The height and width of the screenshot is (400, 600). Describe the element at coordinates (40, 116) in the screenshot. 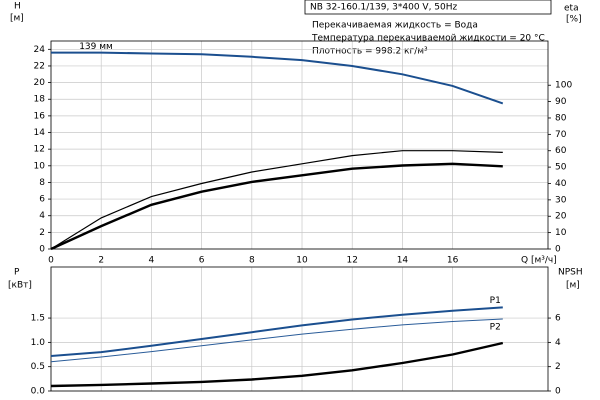

I see `y-tick-label: 16` at that location.